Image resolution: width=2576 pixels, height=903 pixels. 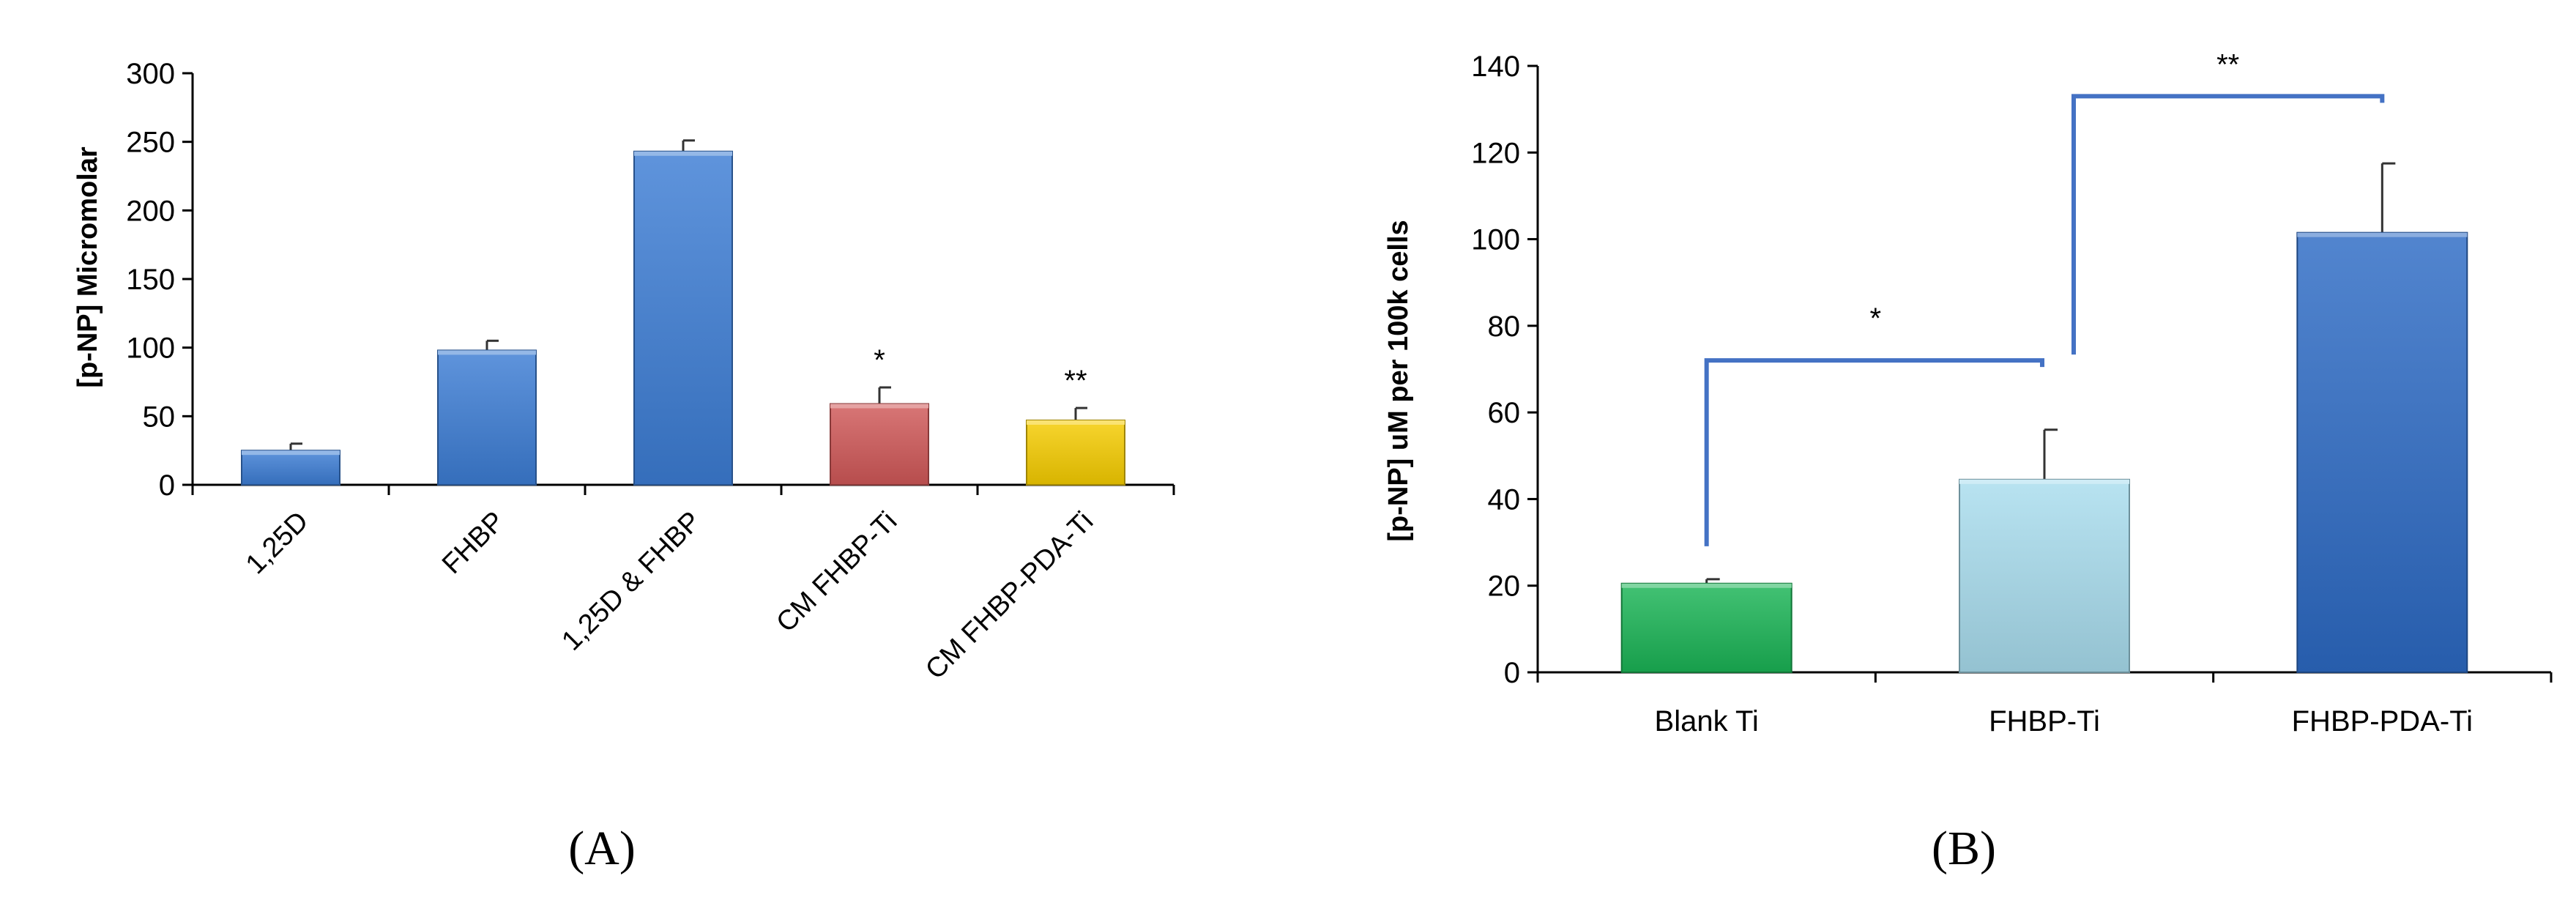 I want to click on y-tick-label: 60, so click(x=1504, y=413).